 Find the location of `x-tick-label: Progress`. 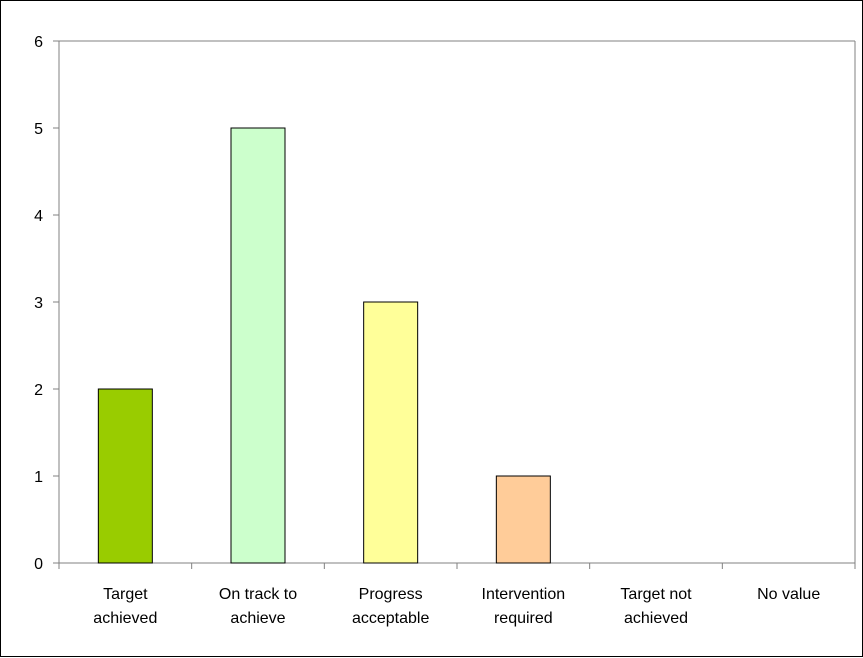

x-tick-label: Progress is located at coordinates (391, 594).